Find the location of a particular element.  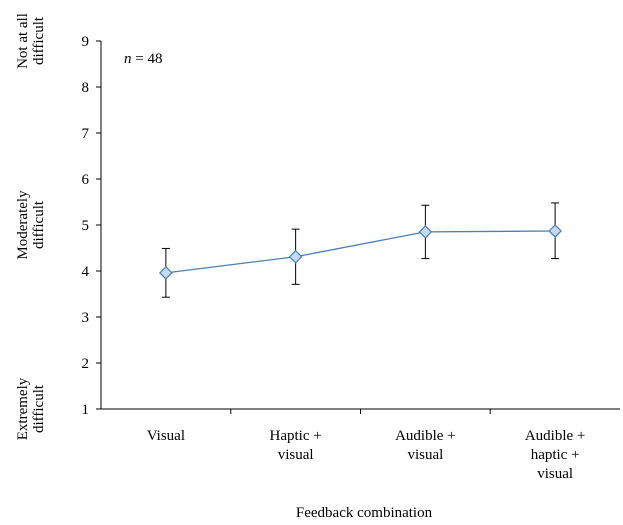

plot-area is located at coordinates (360, 250).